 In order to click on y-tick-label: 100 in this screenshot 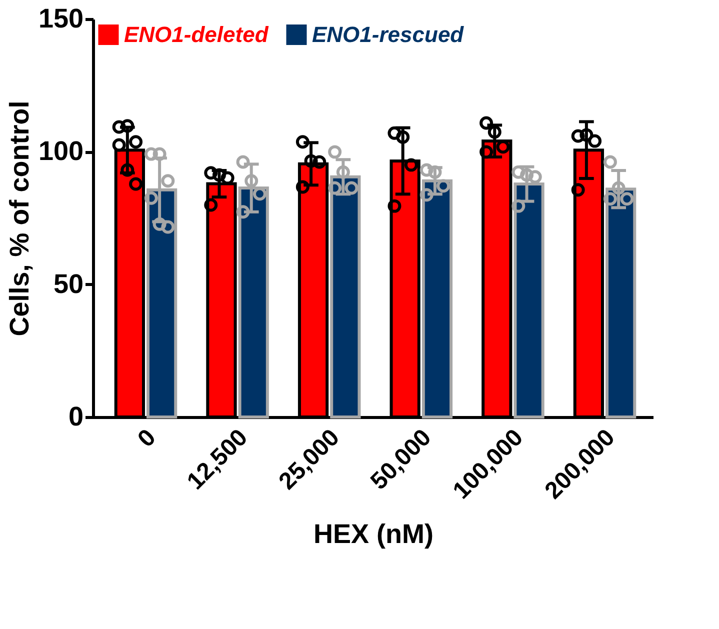, I will do `click(61, 151)`.